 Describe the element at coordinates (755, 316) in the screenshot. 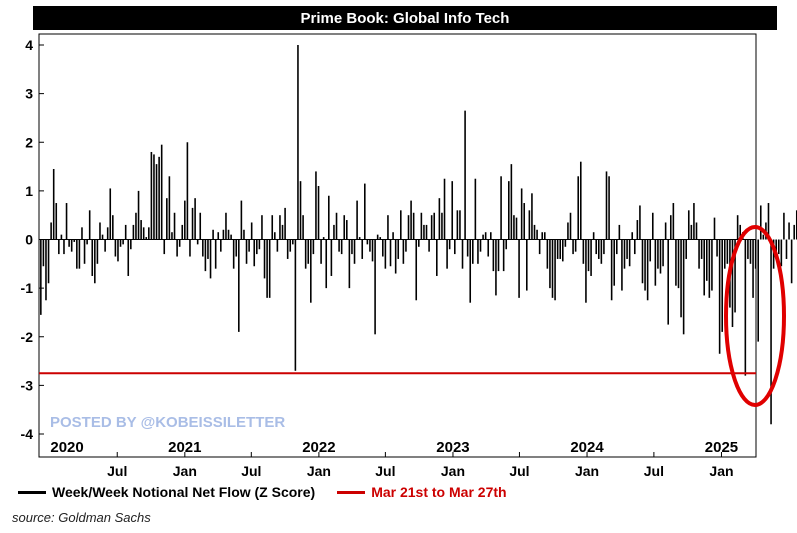

I see `highlight-ellipse` at that location.